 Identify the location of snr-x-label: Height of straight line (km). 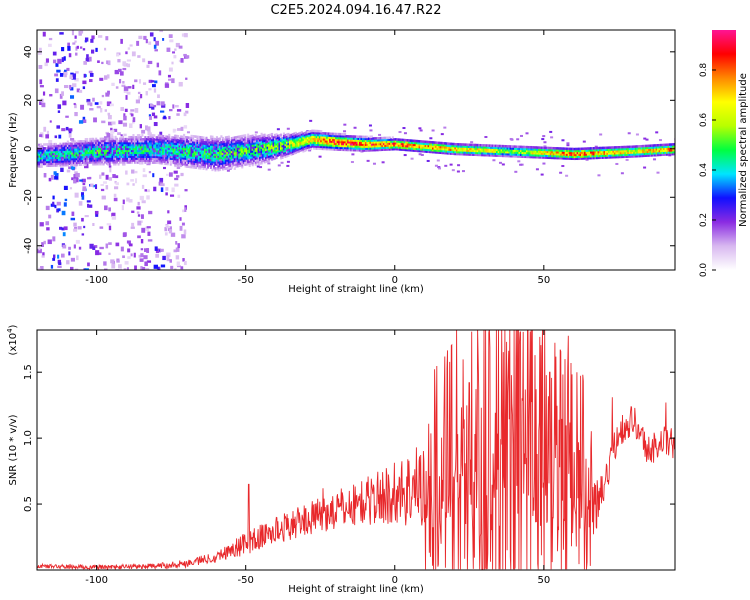
(356, 589).